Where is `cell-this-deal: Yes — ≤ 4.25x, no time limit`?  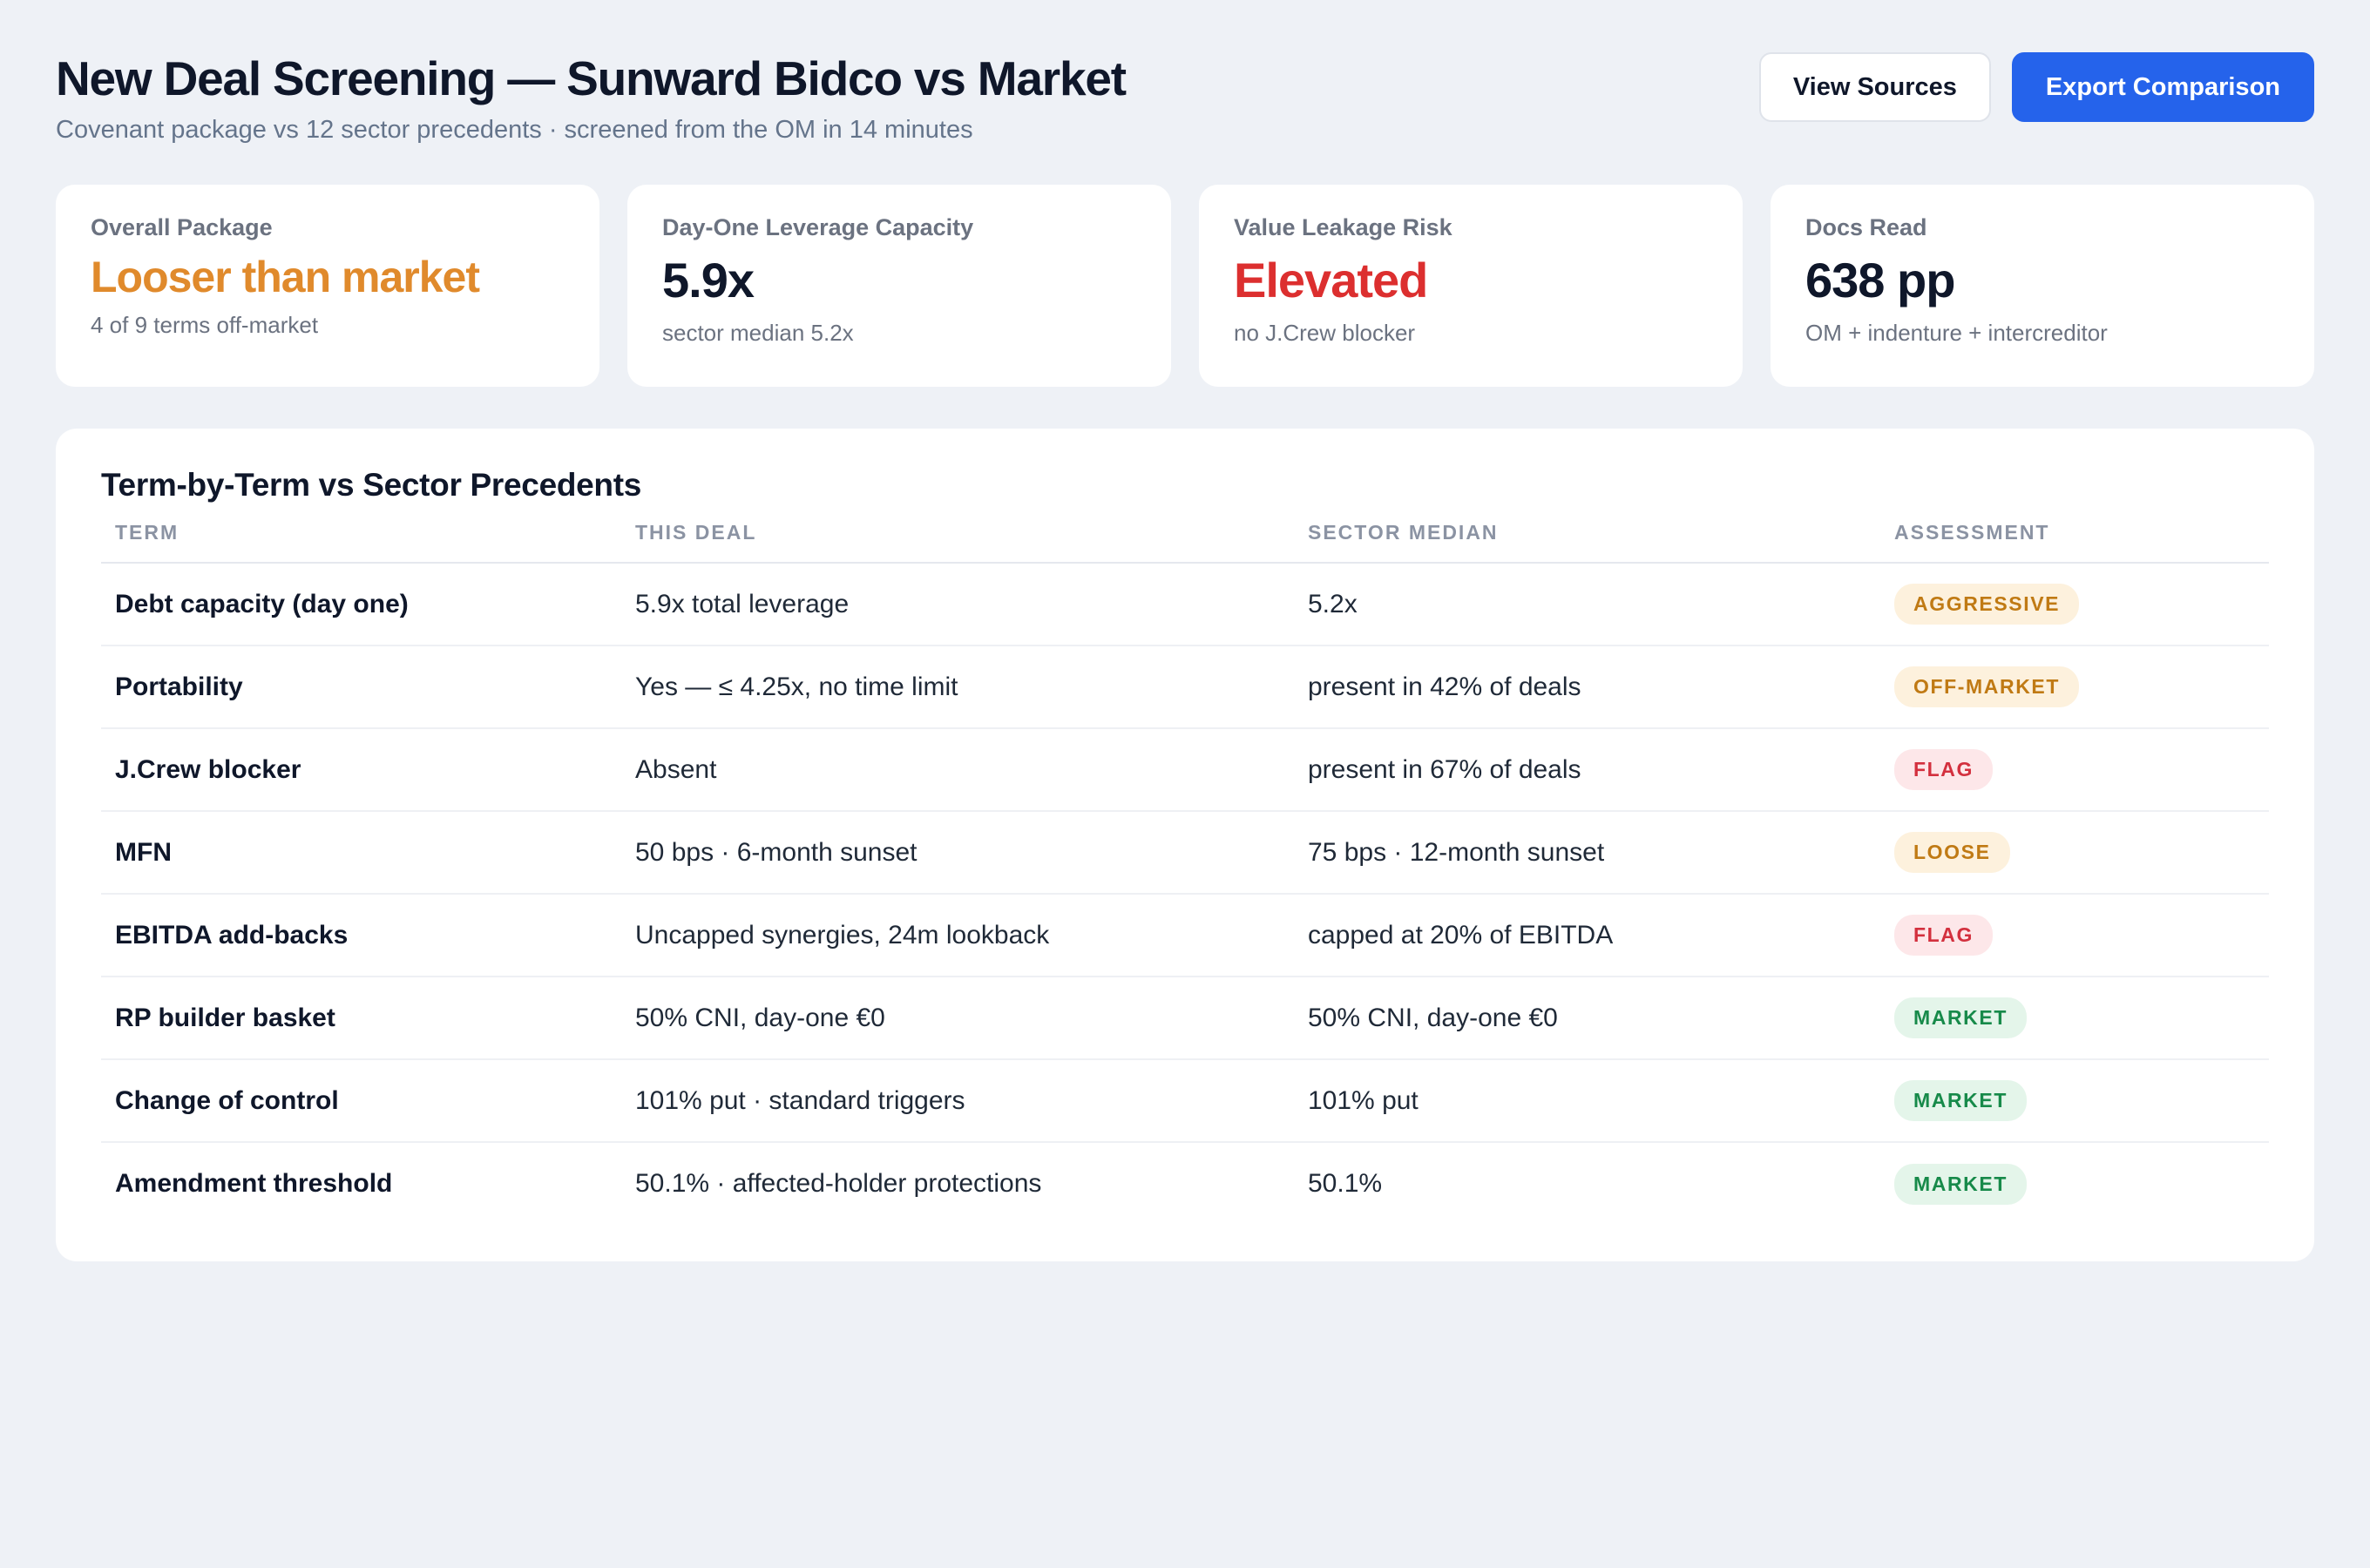 cell-this-deal: Yes — ≤ 4.25x, no time limit is located at coordinates (957, 687).